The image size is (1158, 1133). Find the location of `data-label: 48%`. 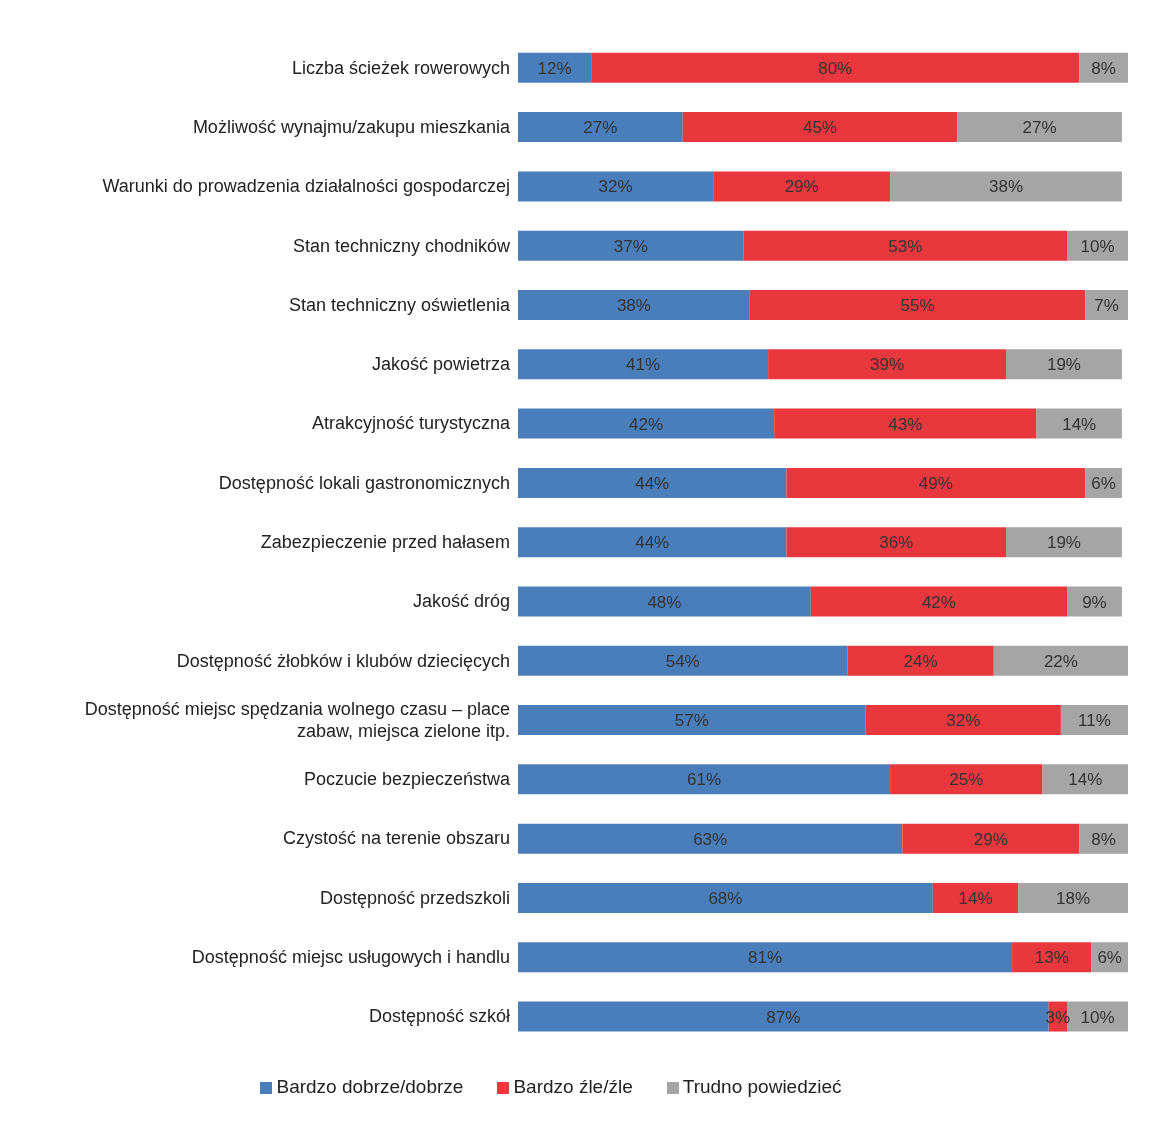

data-label: 48% is located at coordinates (664, 602).